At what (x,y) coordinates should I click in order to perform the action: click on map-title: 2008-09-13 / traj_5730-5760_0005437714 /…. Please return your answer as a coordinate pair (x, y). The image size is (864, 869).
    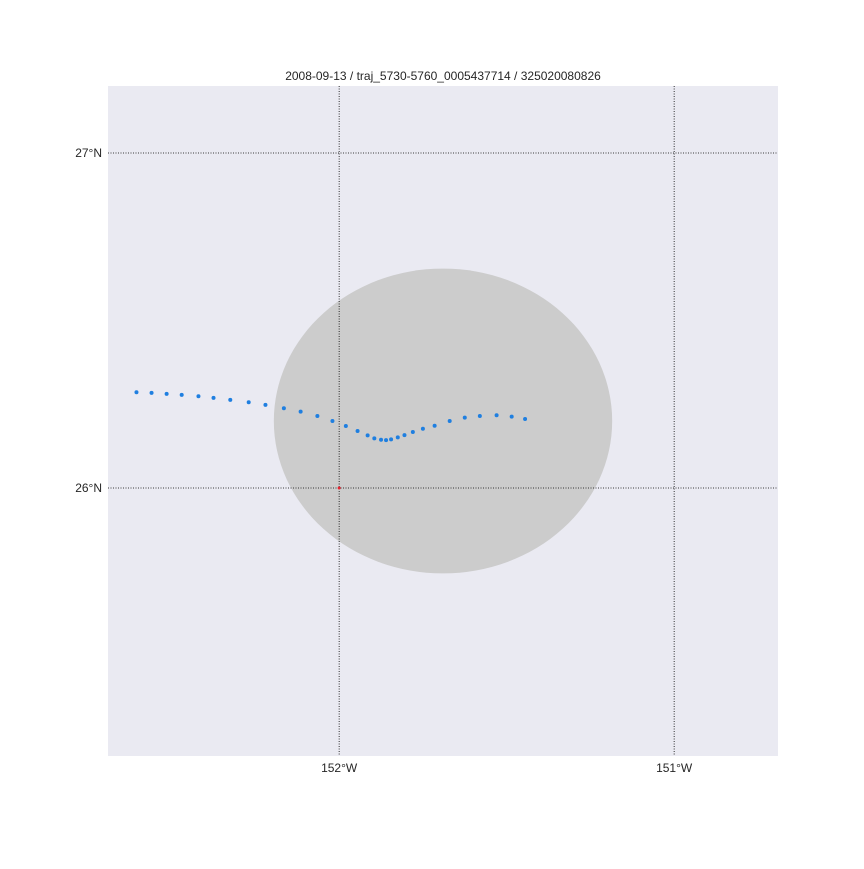
    Looking at the image, I should click on (443, 76).